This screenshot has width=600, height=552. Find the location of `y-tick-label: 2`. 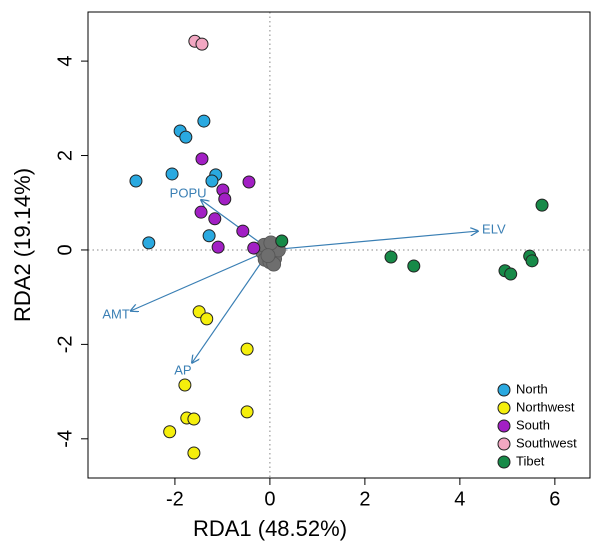

y-tick-label: 2 is located at coordinates (65, 155).